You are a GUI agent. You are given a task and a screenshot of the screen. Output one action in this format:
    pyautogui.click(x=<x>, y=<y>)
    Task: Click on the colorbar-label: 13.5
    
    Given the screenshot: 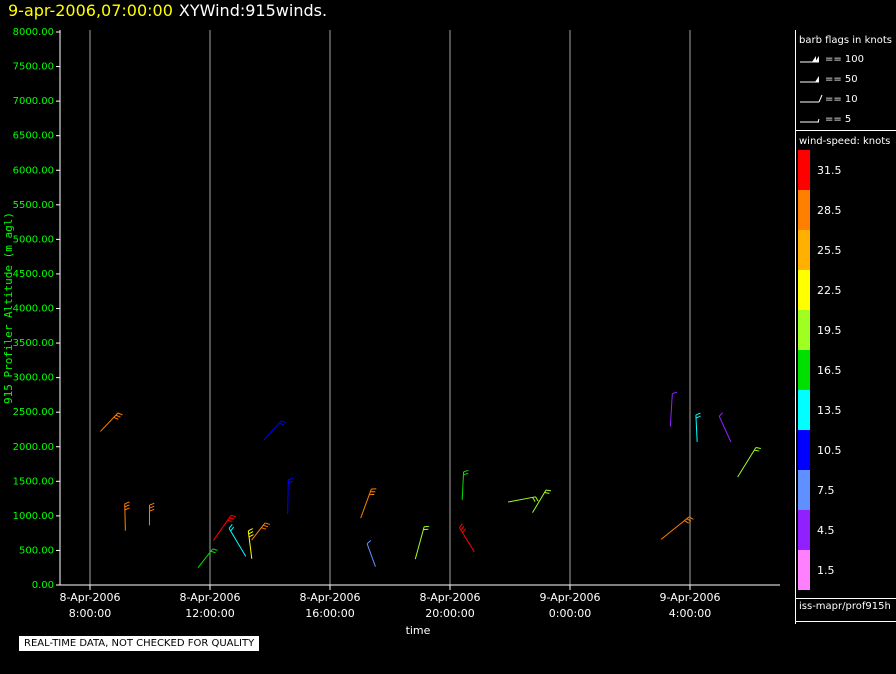 What is the action you would take?
    pyautogui.click(x=829, y=410)
    